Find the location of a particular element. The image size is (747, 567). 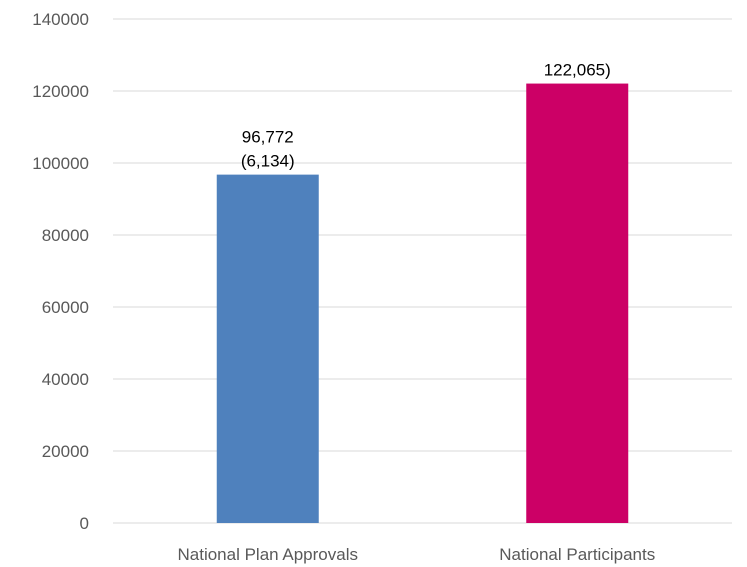

data-label: 122,065) is located at coordinates (577, 70).